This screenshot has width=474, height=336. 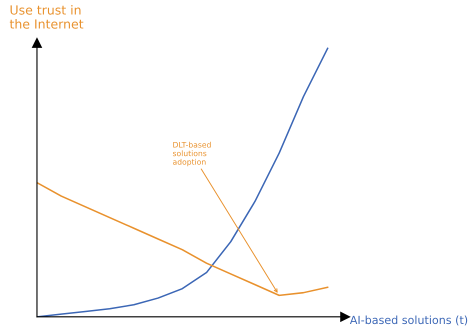 I want to click on y-axis-title: Use trust in the Internet, so click(x=47, y=17).